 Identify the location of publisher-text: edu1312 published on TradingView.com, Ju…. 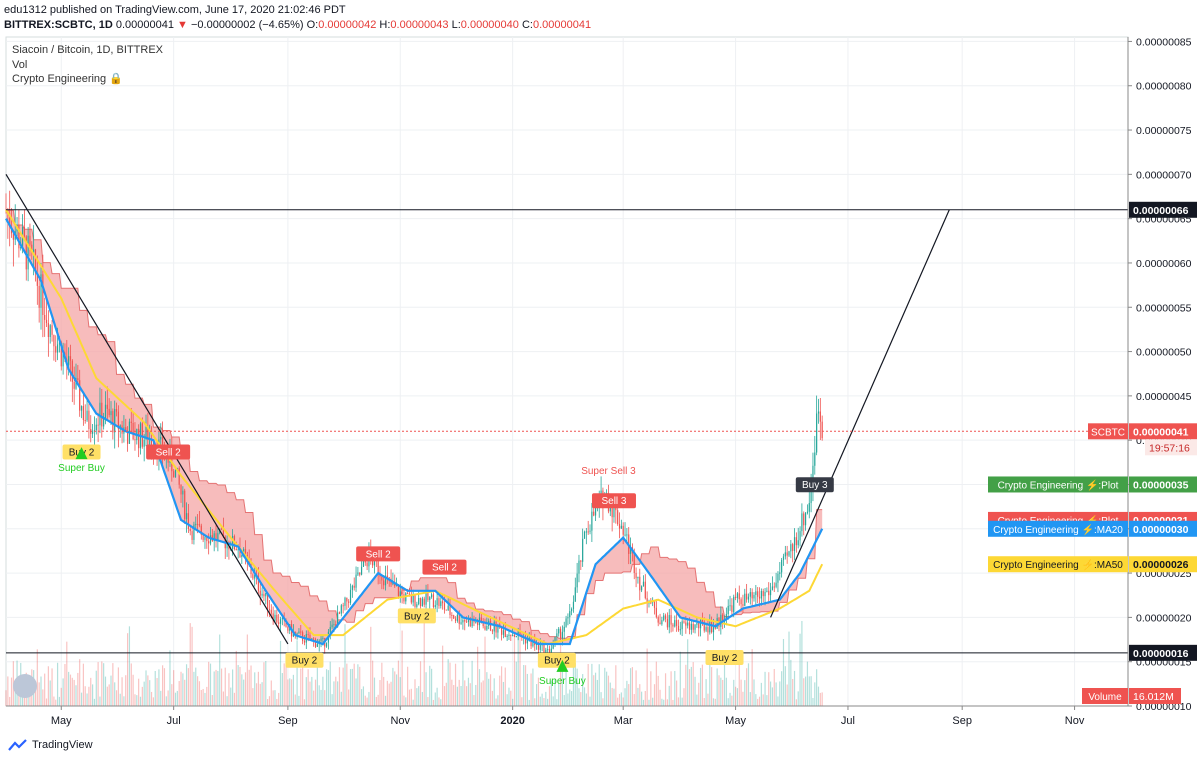
(175, 10).